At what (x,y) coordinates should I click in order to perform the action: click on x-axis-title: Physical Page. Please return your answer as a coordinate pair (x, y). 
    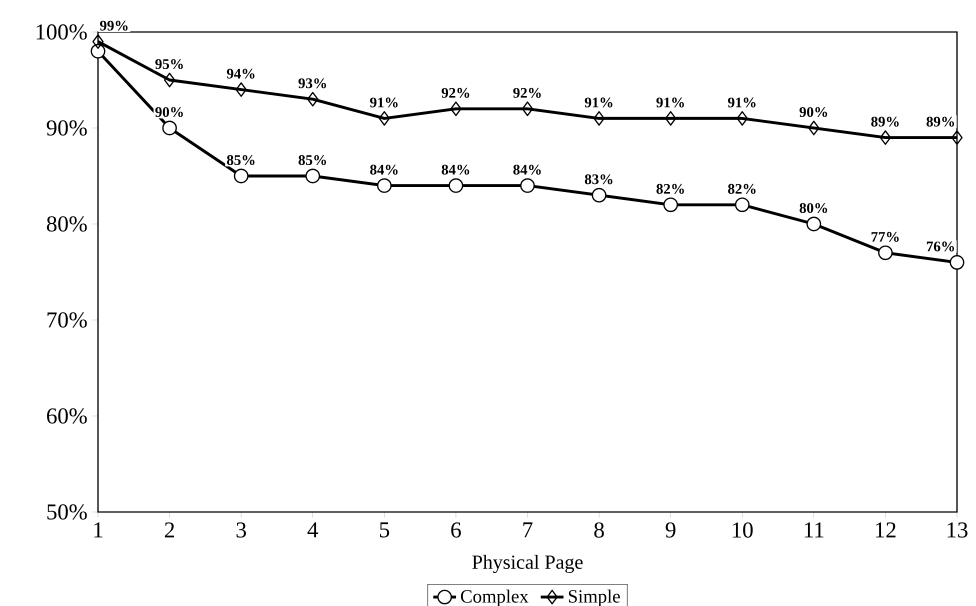
    Looking at the image, I should click on (527, 564).